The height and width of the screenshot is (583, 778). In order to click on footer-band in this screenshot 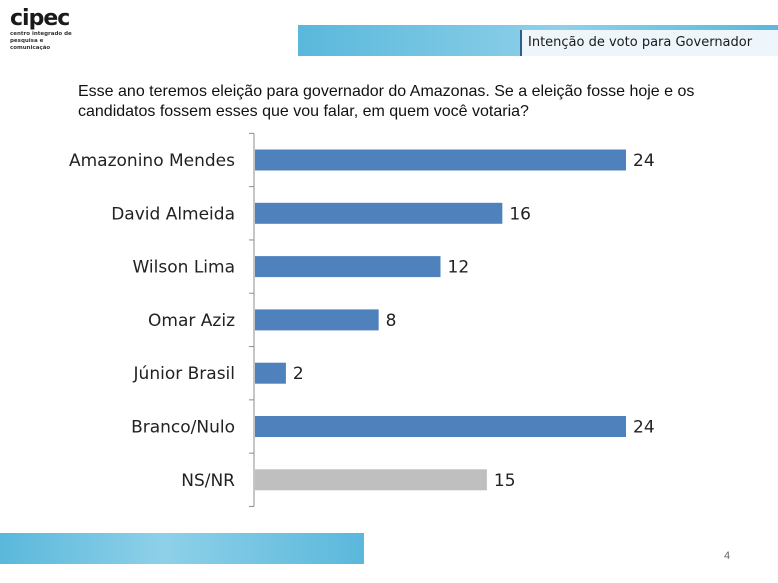, I will do `click(182, 548)`.